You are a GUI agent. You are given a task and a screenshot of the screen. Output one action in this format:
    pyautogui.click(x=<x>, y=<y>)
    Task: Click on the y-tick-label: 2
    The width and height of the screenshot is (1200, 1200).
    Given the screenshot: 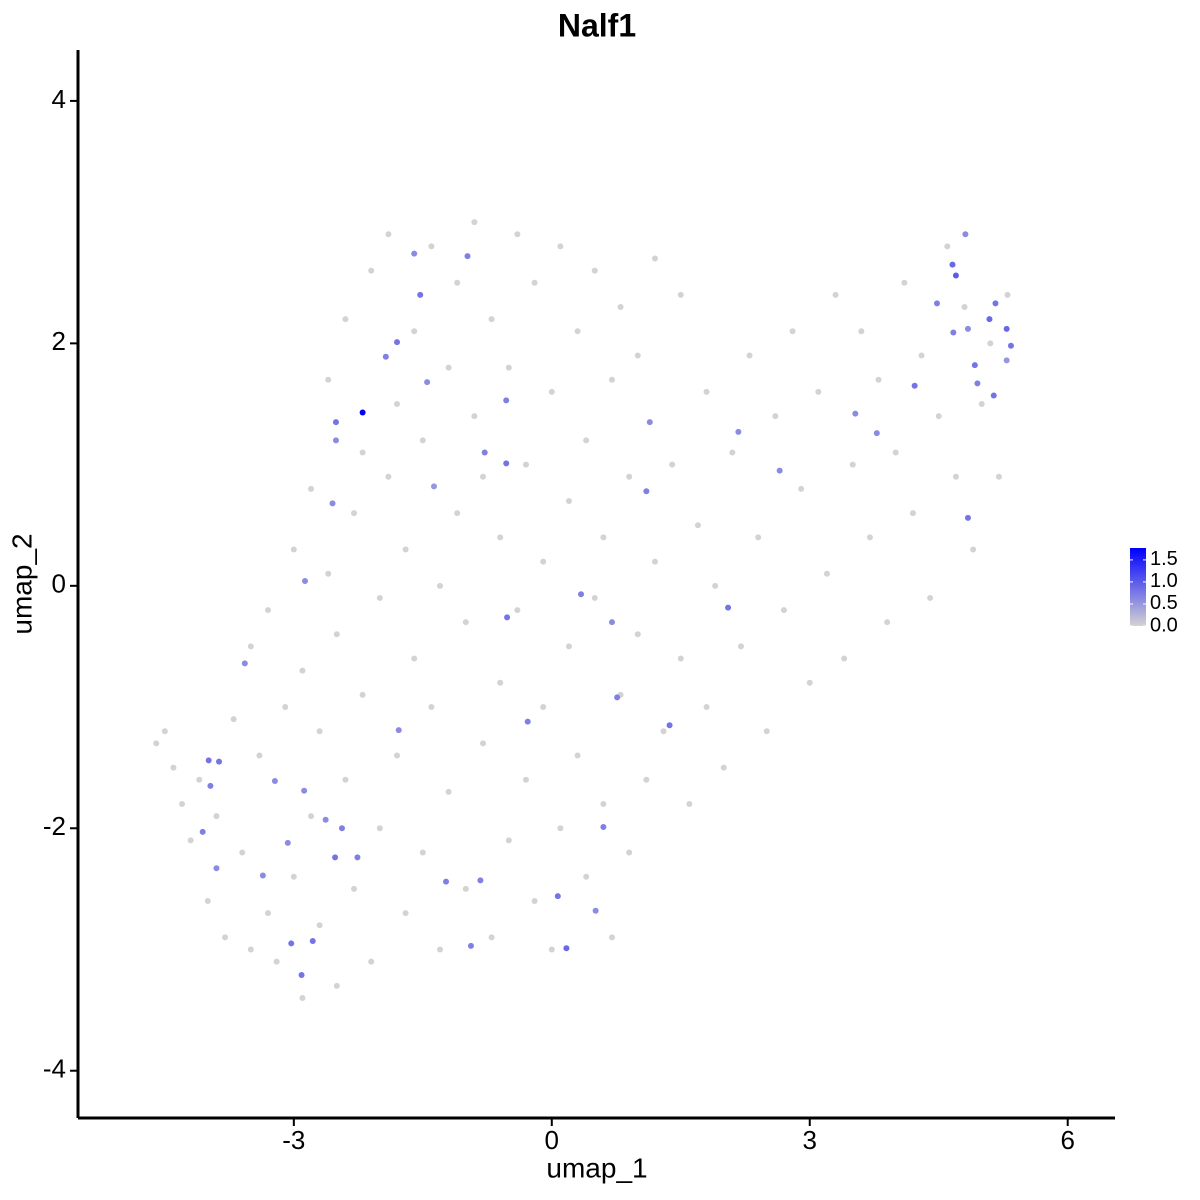 What is the action you would take?
    pyautogui.click(x=59, y=341)
    